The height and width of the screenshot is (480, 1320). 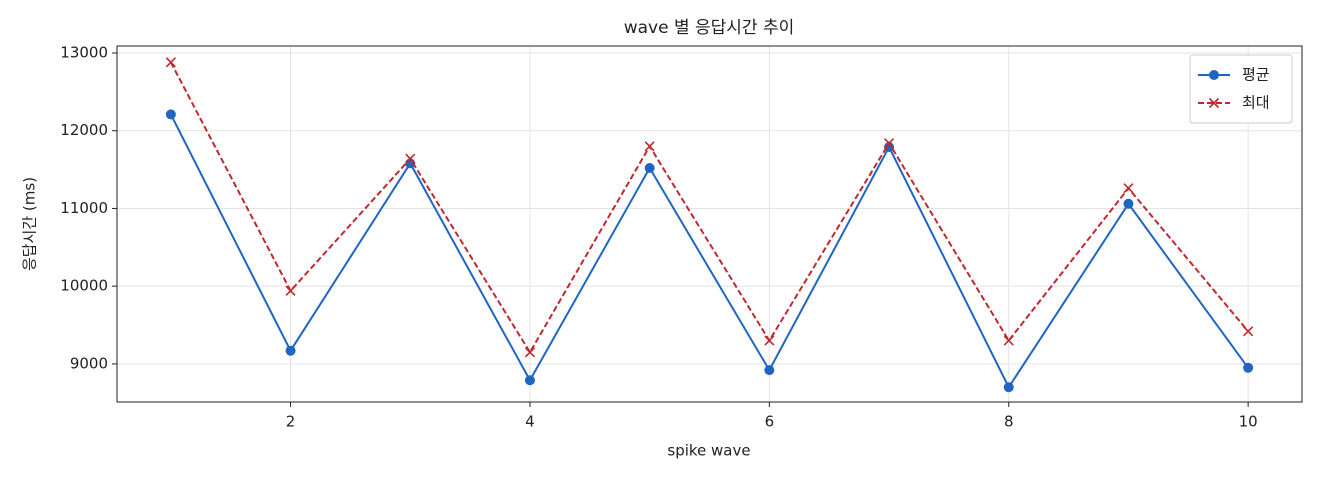 I want to click on legend-label: 최대, so click(x=1256, y=103).